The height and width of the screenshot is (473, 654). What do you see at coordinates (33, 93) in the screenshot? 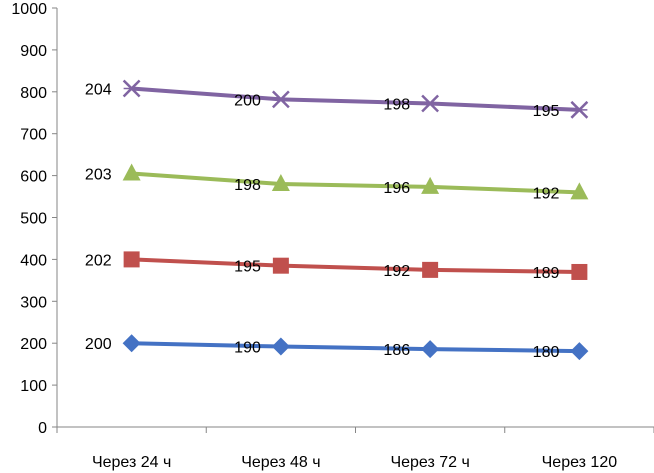
I see `y-tick-label: 800` at bounding box center [33, 93].